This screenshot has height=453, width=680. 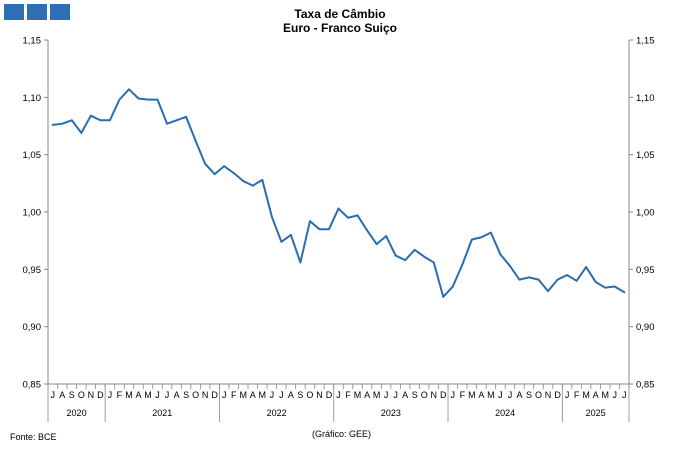 What do you see at coordinates (32, 155) in the screenshot?
I see `y-tick-label-left: 1,05` at bounding box center [32, 155].